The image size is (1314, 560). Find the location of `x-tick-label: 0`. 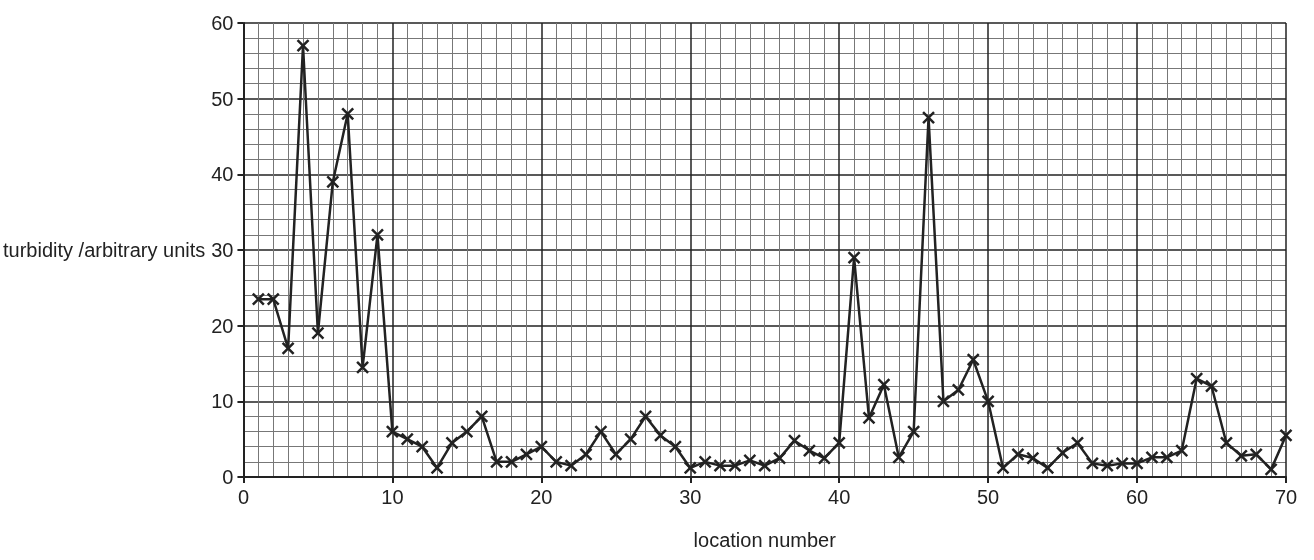

x-tick-label: 0 is located at coordinates (243, 497).